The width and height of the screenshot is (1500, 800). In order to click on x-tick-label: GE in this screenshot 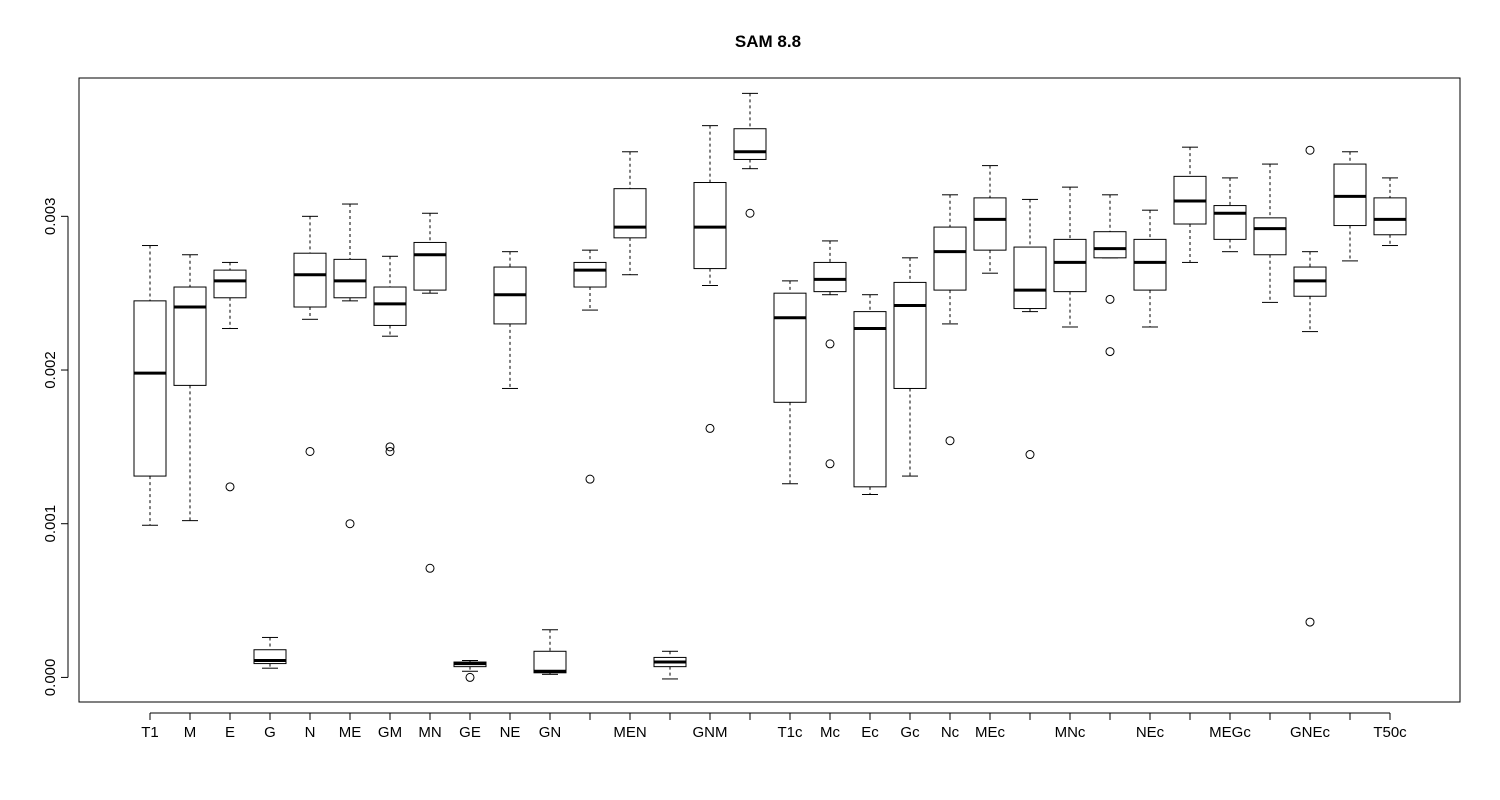, I will do `click(470, 732)`.